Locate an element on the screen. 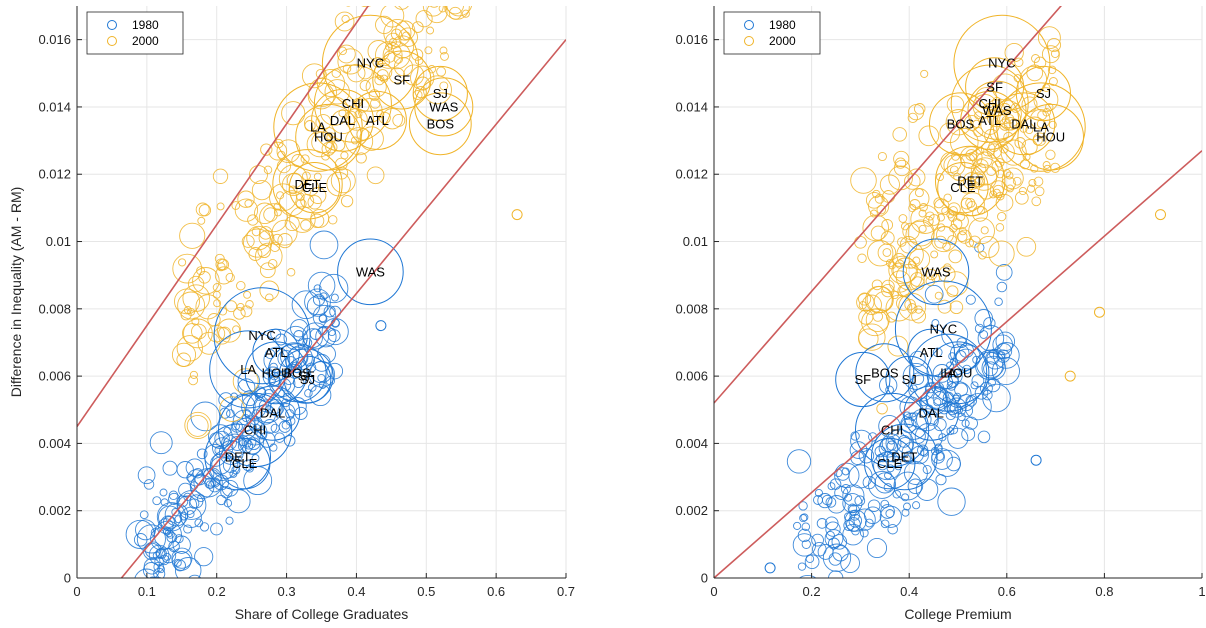 Image resolution: width=1206 pixels, height=628 pixels. legend-box is located at coordinates (772, 33).